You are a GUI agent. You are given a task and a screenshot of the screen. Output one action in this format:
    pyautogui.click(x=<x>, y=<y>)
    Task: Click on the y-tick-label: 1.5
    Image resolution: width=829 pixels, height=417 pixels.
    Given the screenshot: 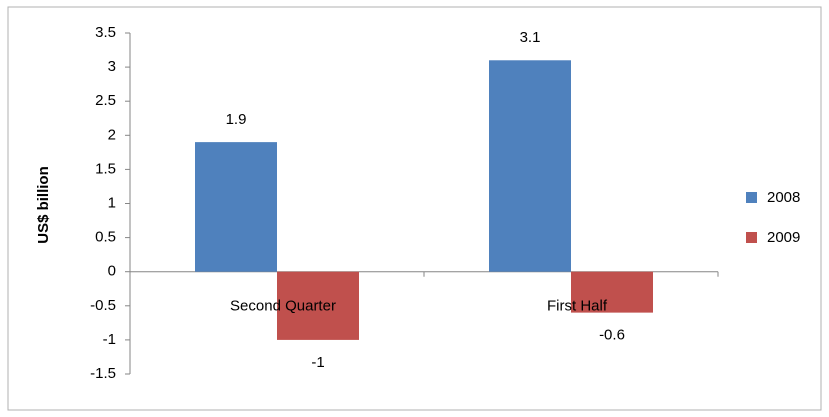 What is the action you would take?
    pyautogui.click(x=105, y=168)
    